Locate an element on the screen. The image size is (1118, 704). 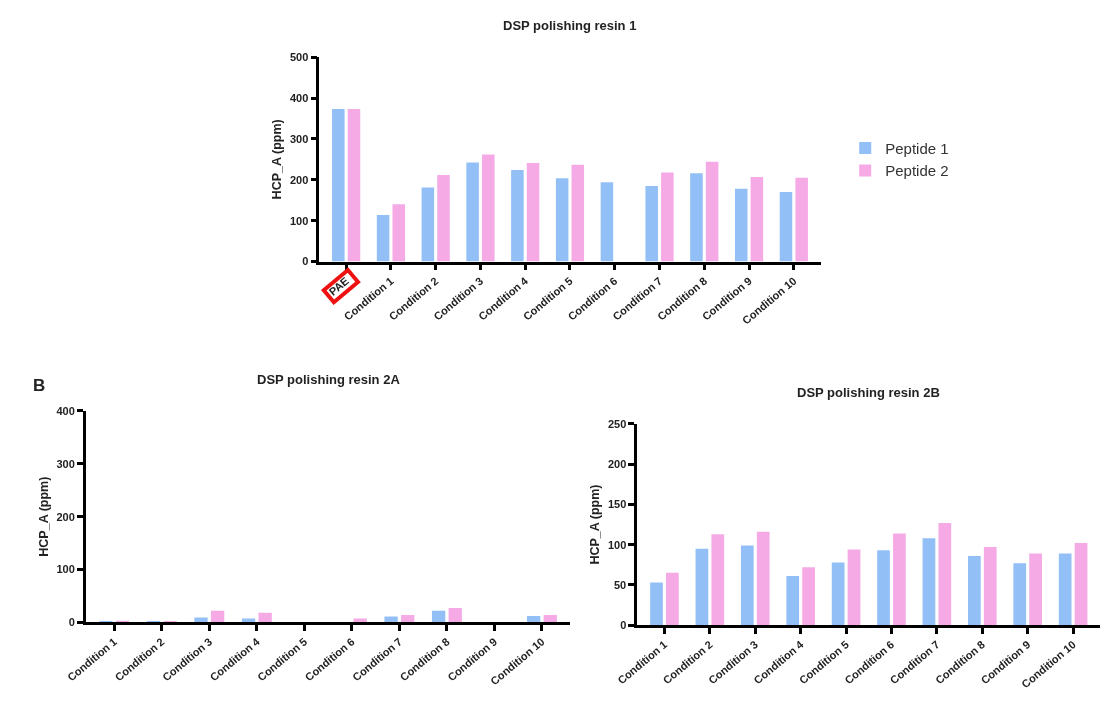
y-tick-label: 500 is located at coordinates (299, 56).